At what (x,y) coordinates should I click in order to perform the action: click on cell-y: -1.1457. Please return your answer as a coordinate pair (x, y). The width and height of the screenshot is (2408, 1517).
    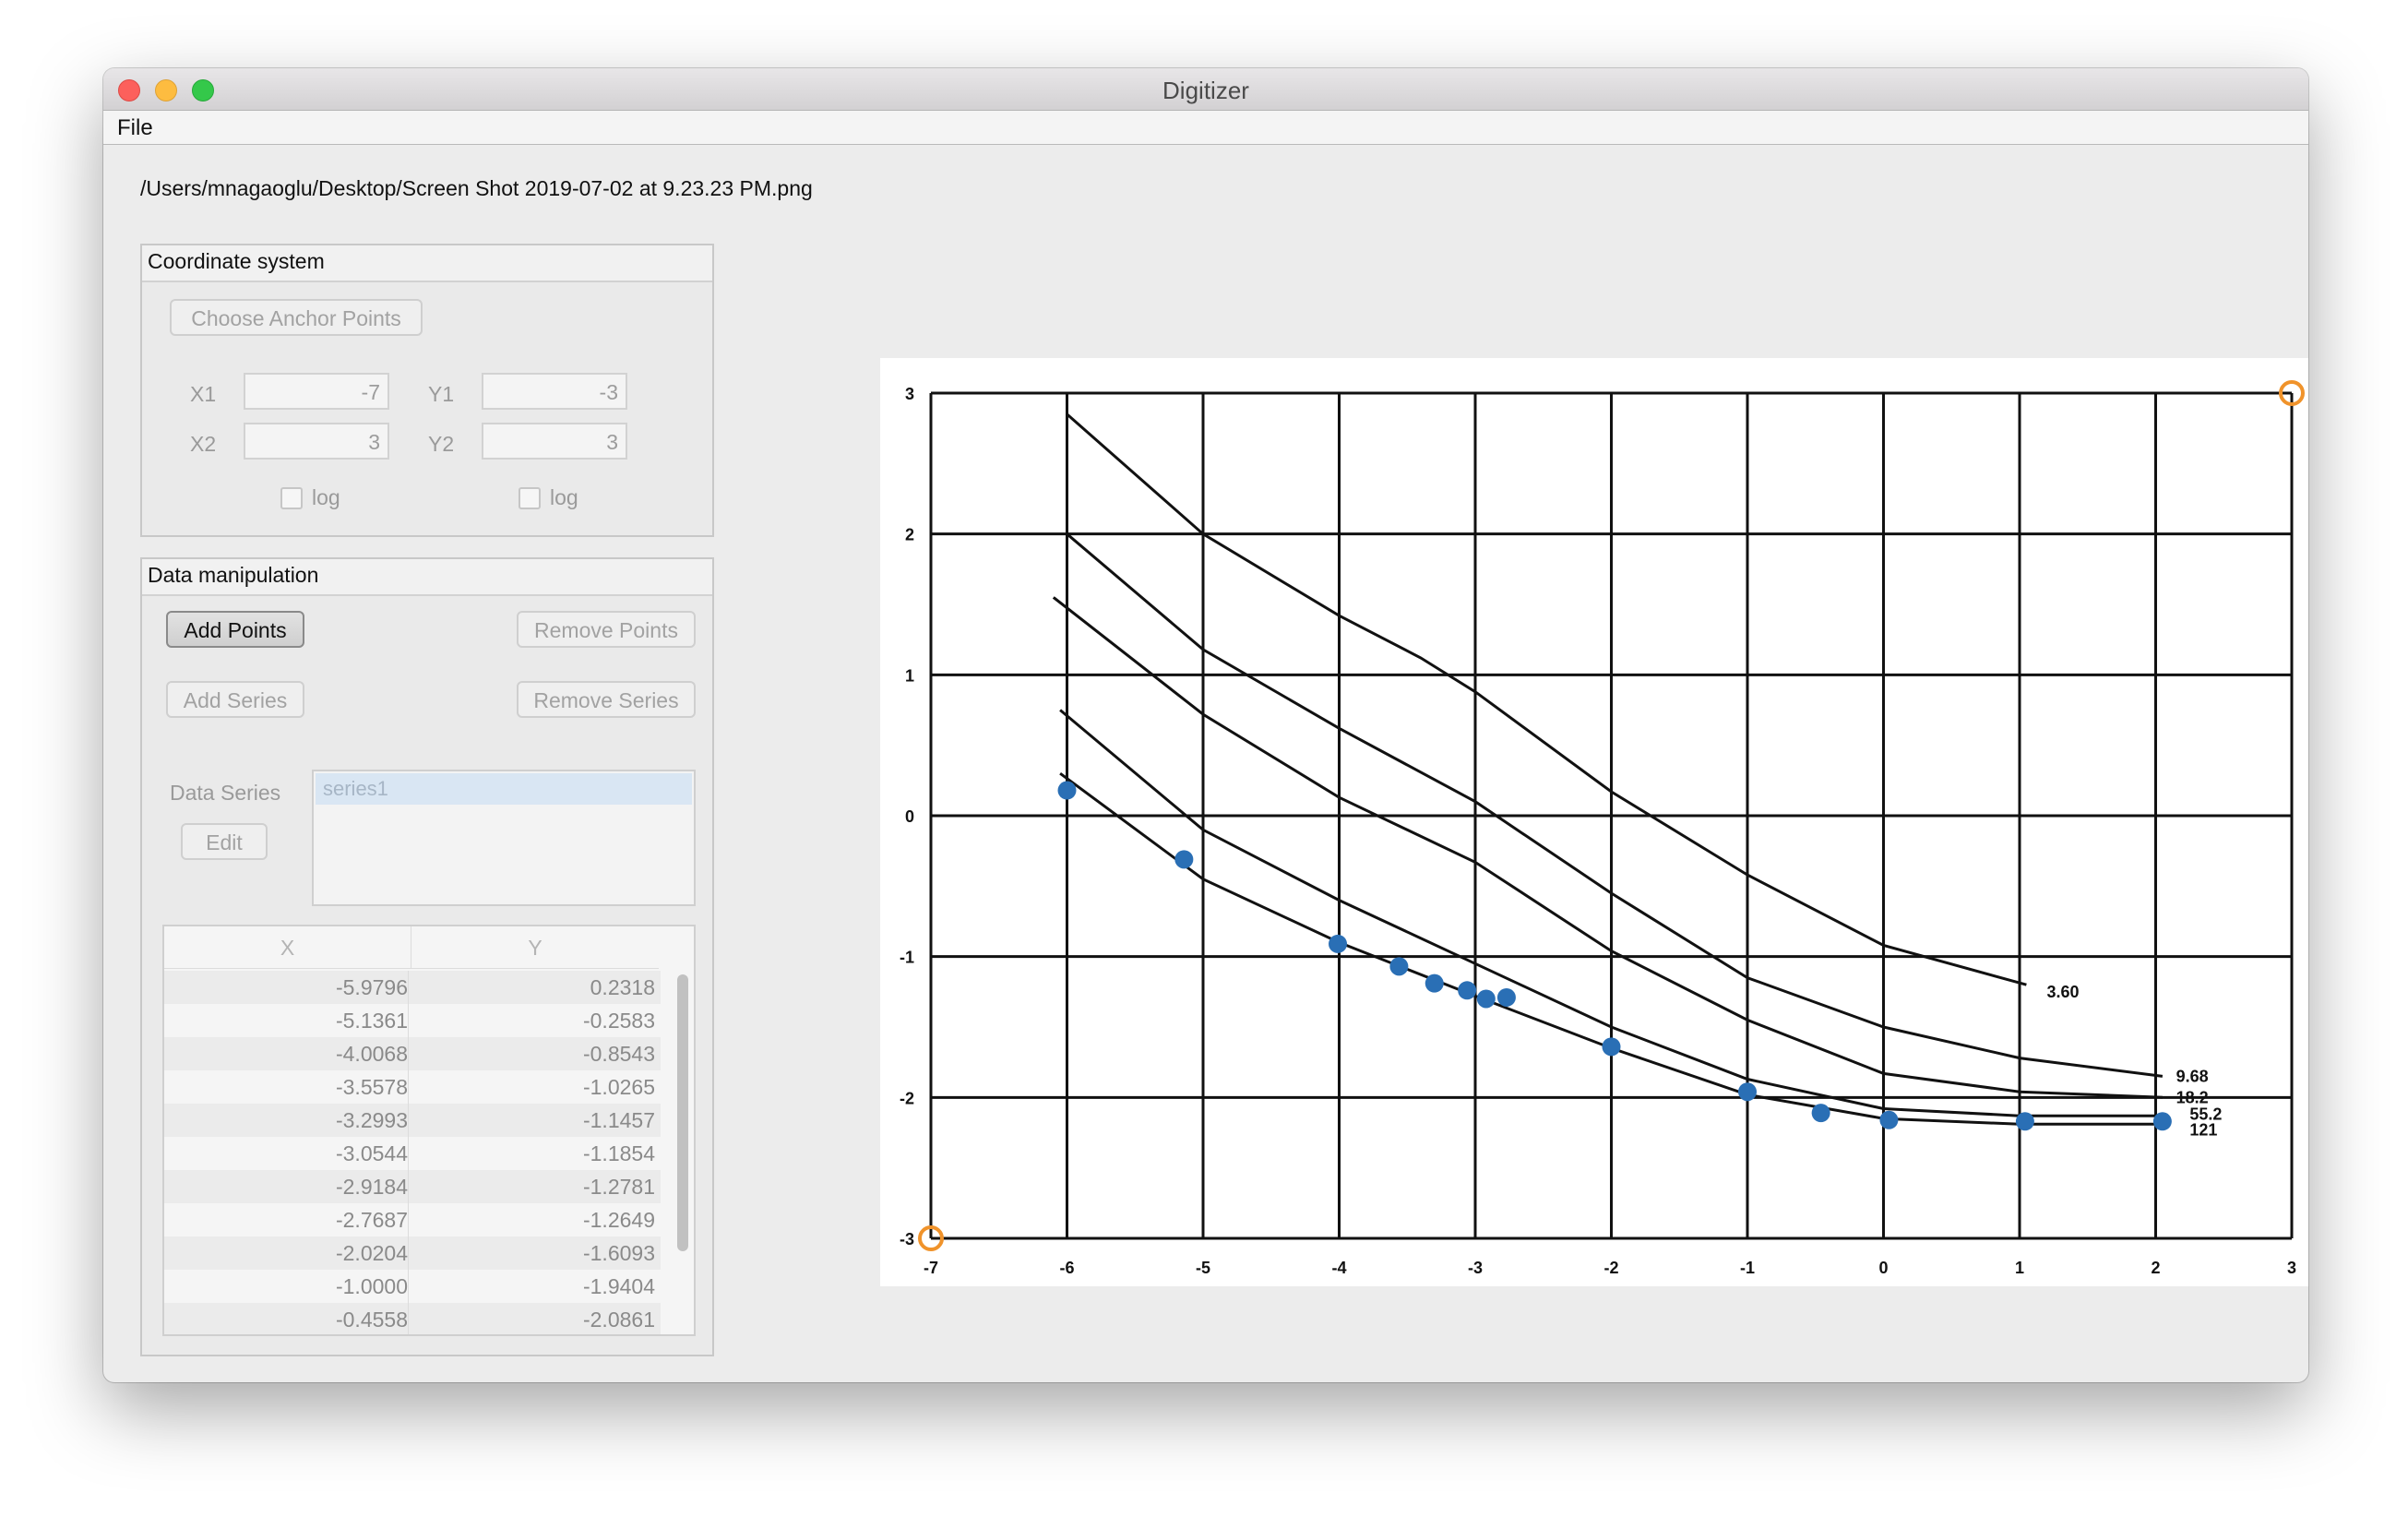
    Looking at the image, I should click on (618, 1120).